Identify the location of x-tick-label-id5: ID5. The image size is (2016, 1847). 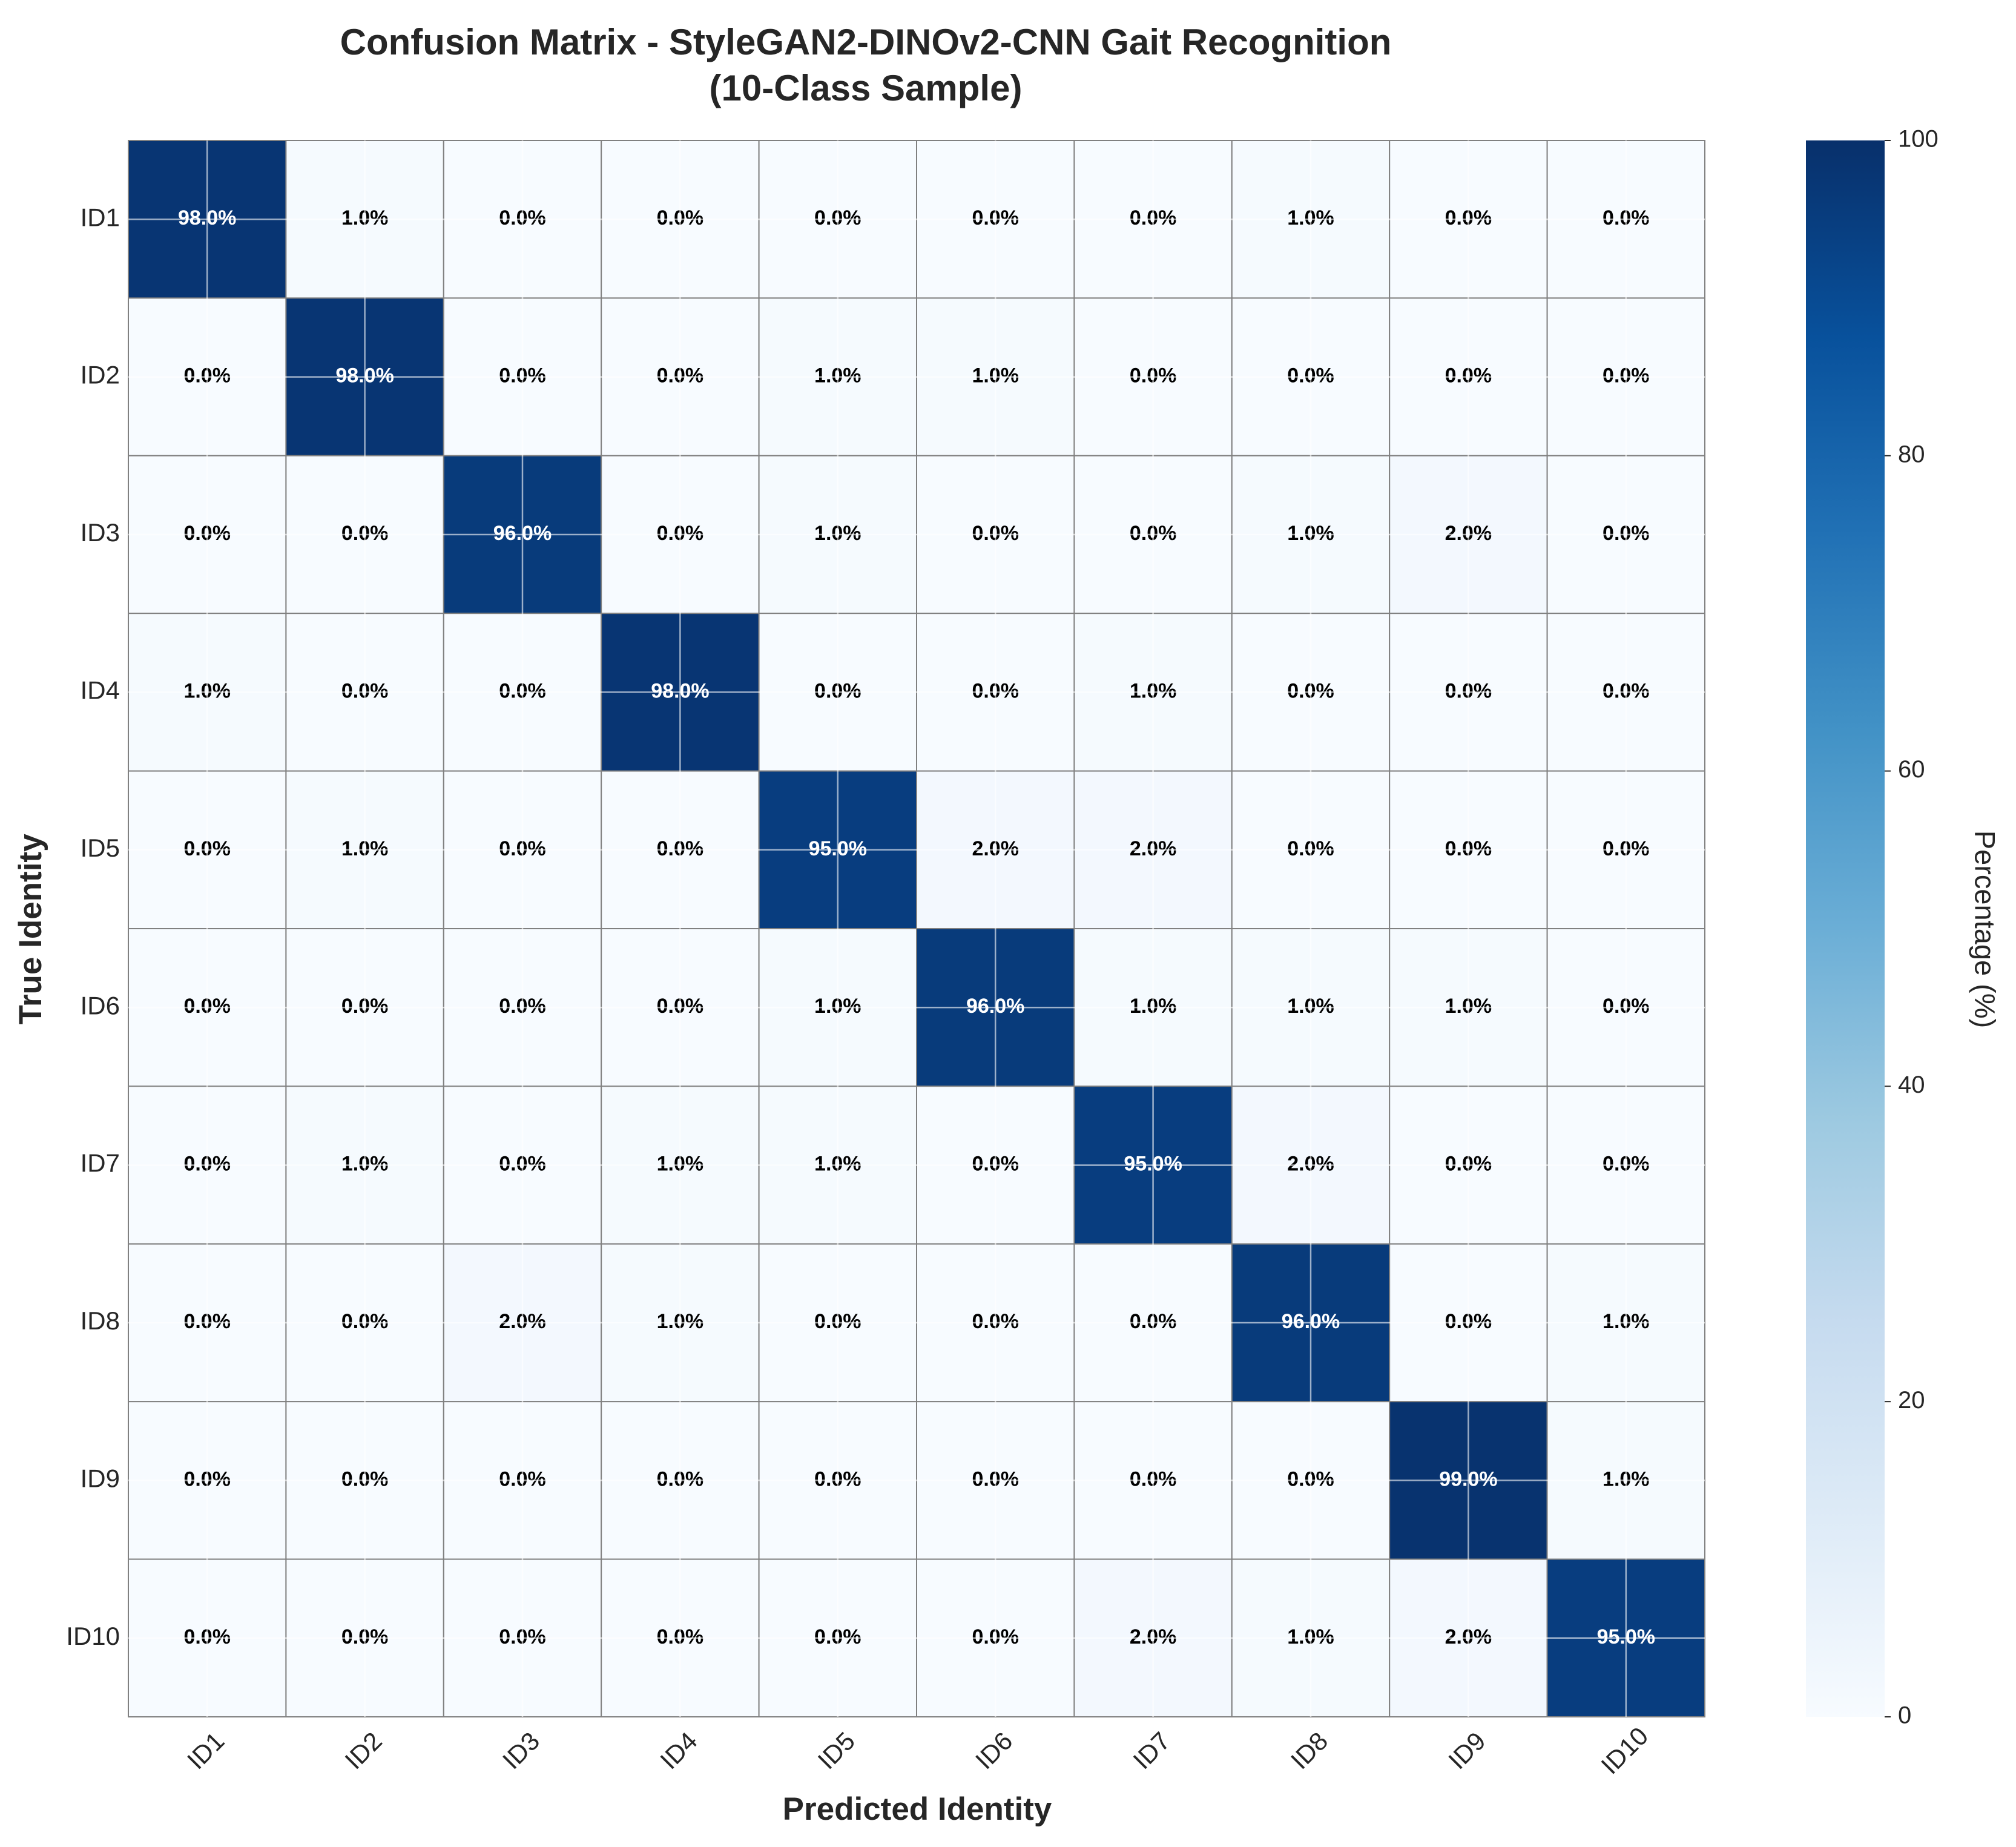
(836, 1750).